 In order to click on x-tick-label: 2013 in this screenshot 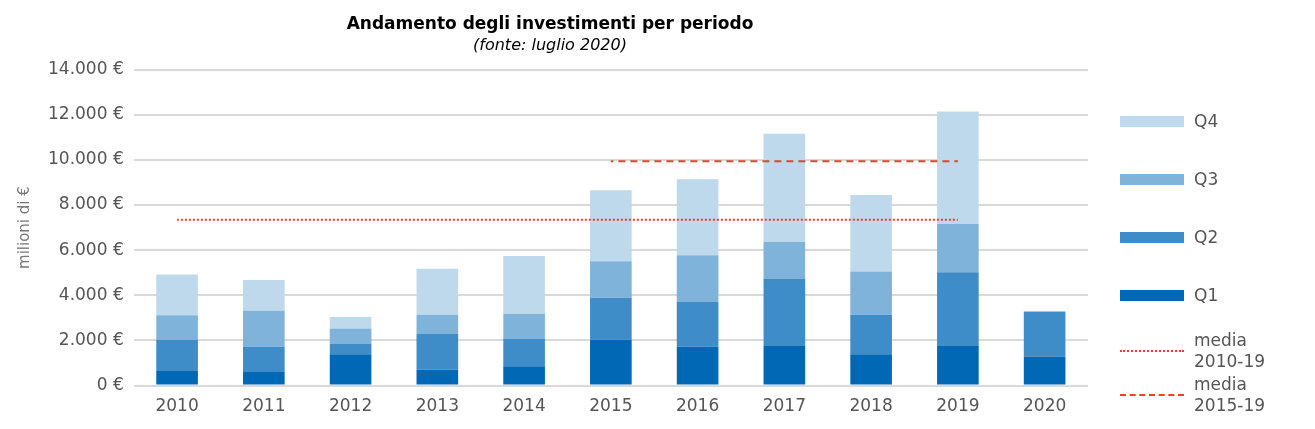, I will do `click(437, 405)`.